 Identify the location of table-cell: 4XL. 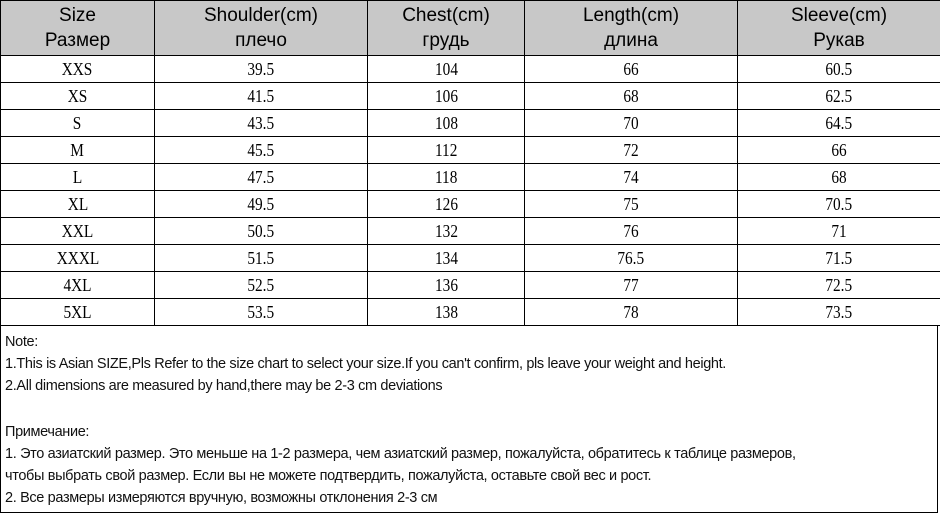
(77, 285).